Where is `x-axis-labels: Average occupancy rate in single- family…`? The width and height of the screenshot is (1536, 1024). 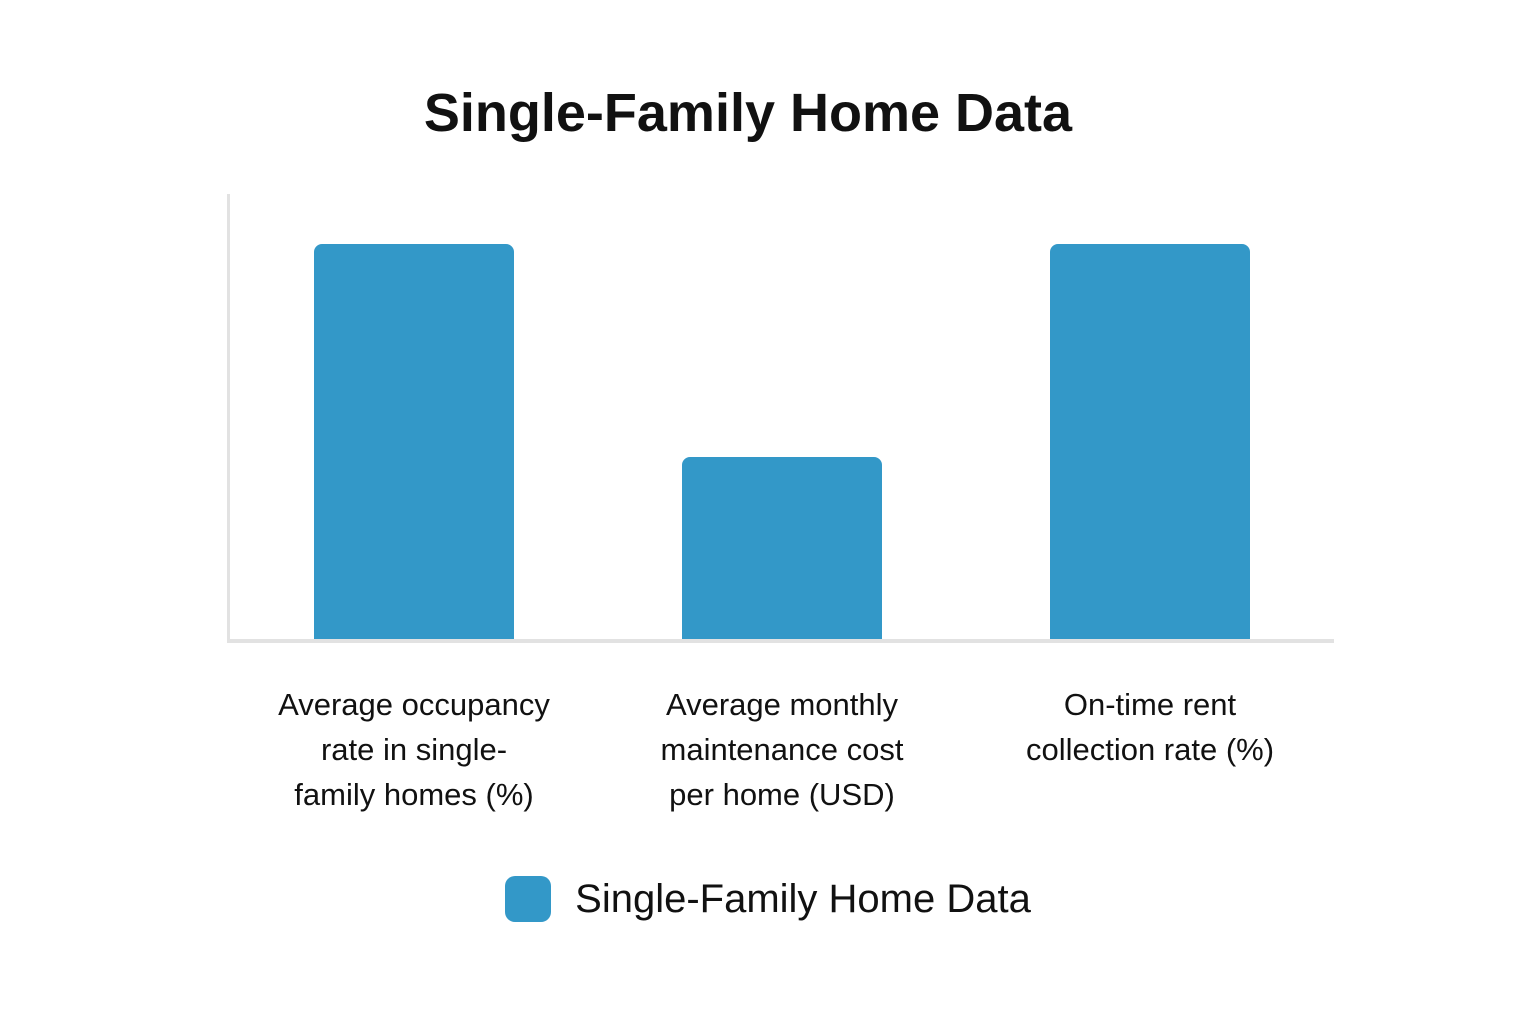 x-axis-labels: Average occupancy rate in single- family… is located at coordinates (782, 749).